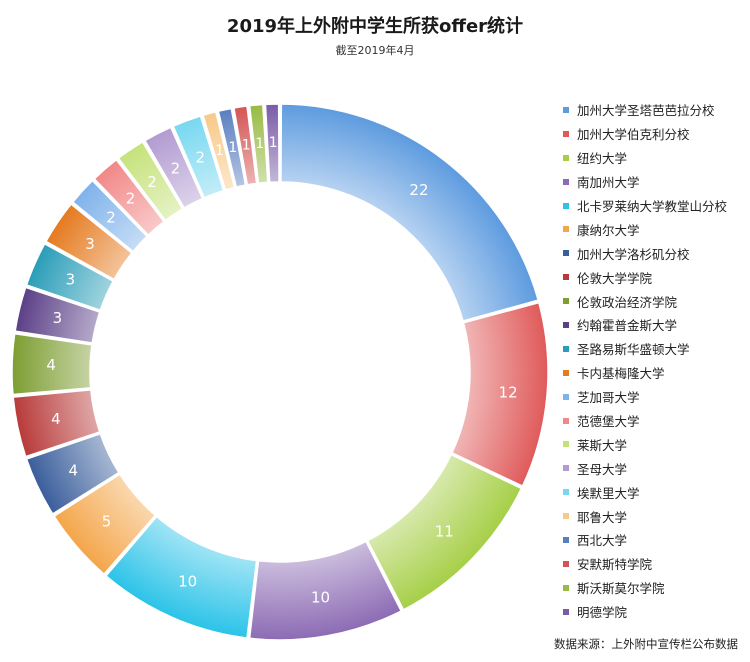 This screenshot has height=662, width=750. What do you see at coordinates (633, 254) in the screenshot?
I see `legend-label: 加州大学洛杉矶分校` at bounding box center [633, 254].